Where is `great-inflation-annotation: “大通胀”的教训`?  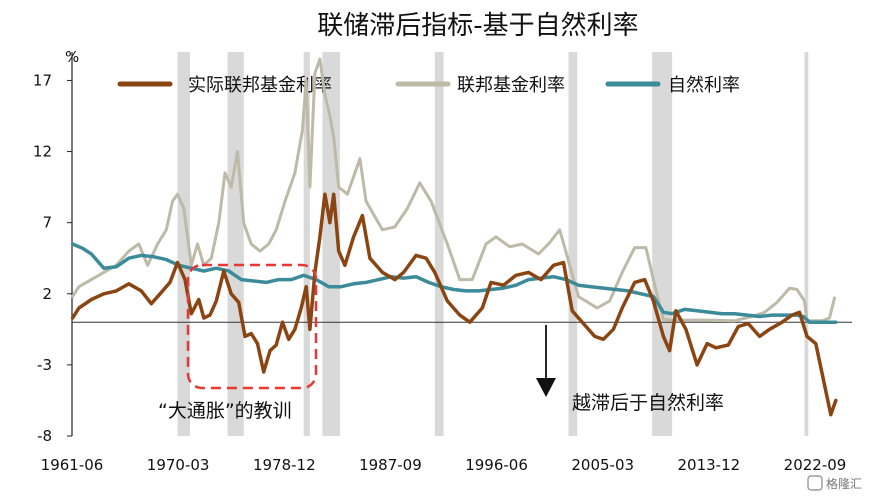 great-inflation-annotation: “大通胀”的教训 is located at coordinates (225, 411).